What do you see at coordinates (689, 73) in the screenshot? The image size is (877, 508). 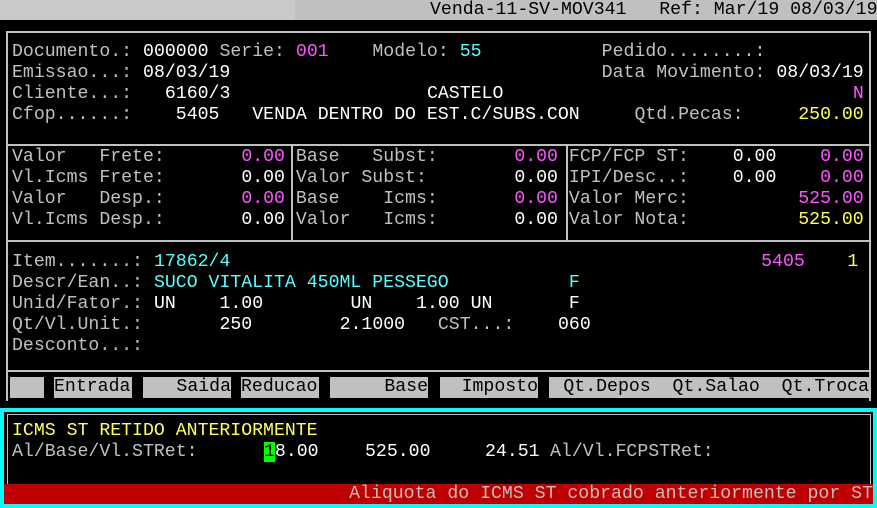 I see `data-movimento-label: Data Movimento:` at bounding box center [689, 73].